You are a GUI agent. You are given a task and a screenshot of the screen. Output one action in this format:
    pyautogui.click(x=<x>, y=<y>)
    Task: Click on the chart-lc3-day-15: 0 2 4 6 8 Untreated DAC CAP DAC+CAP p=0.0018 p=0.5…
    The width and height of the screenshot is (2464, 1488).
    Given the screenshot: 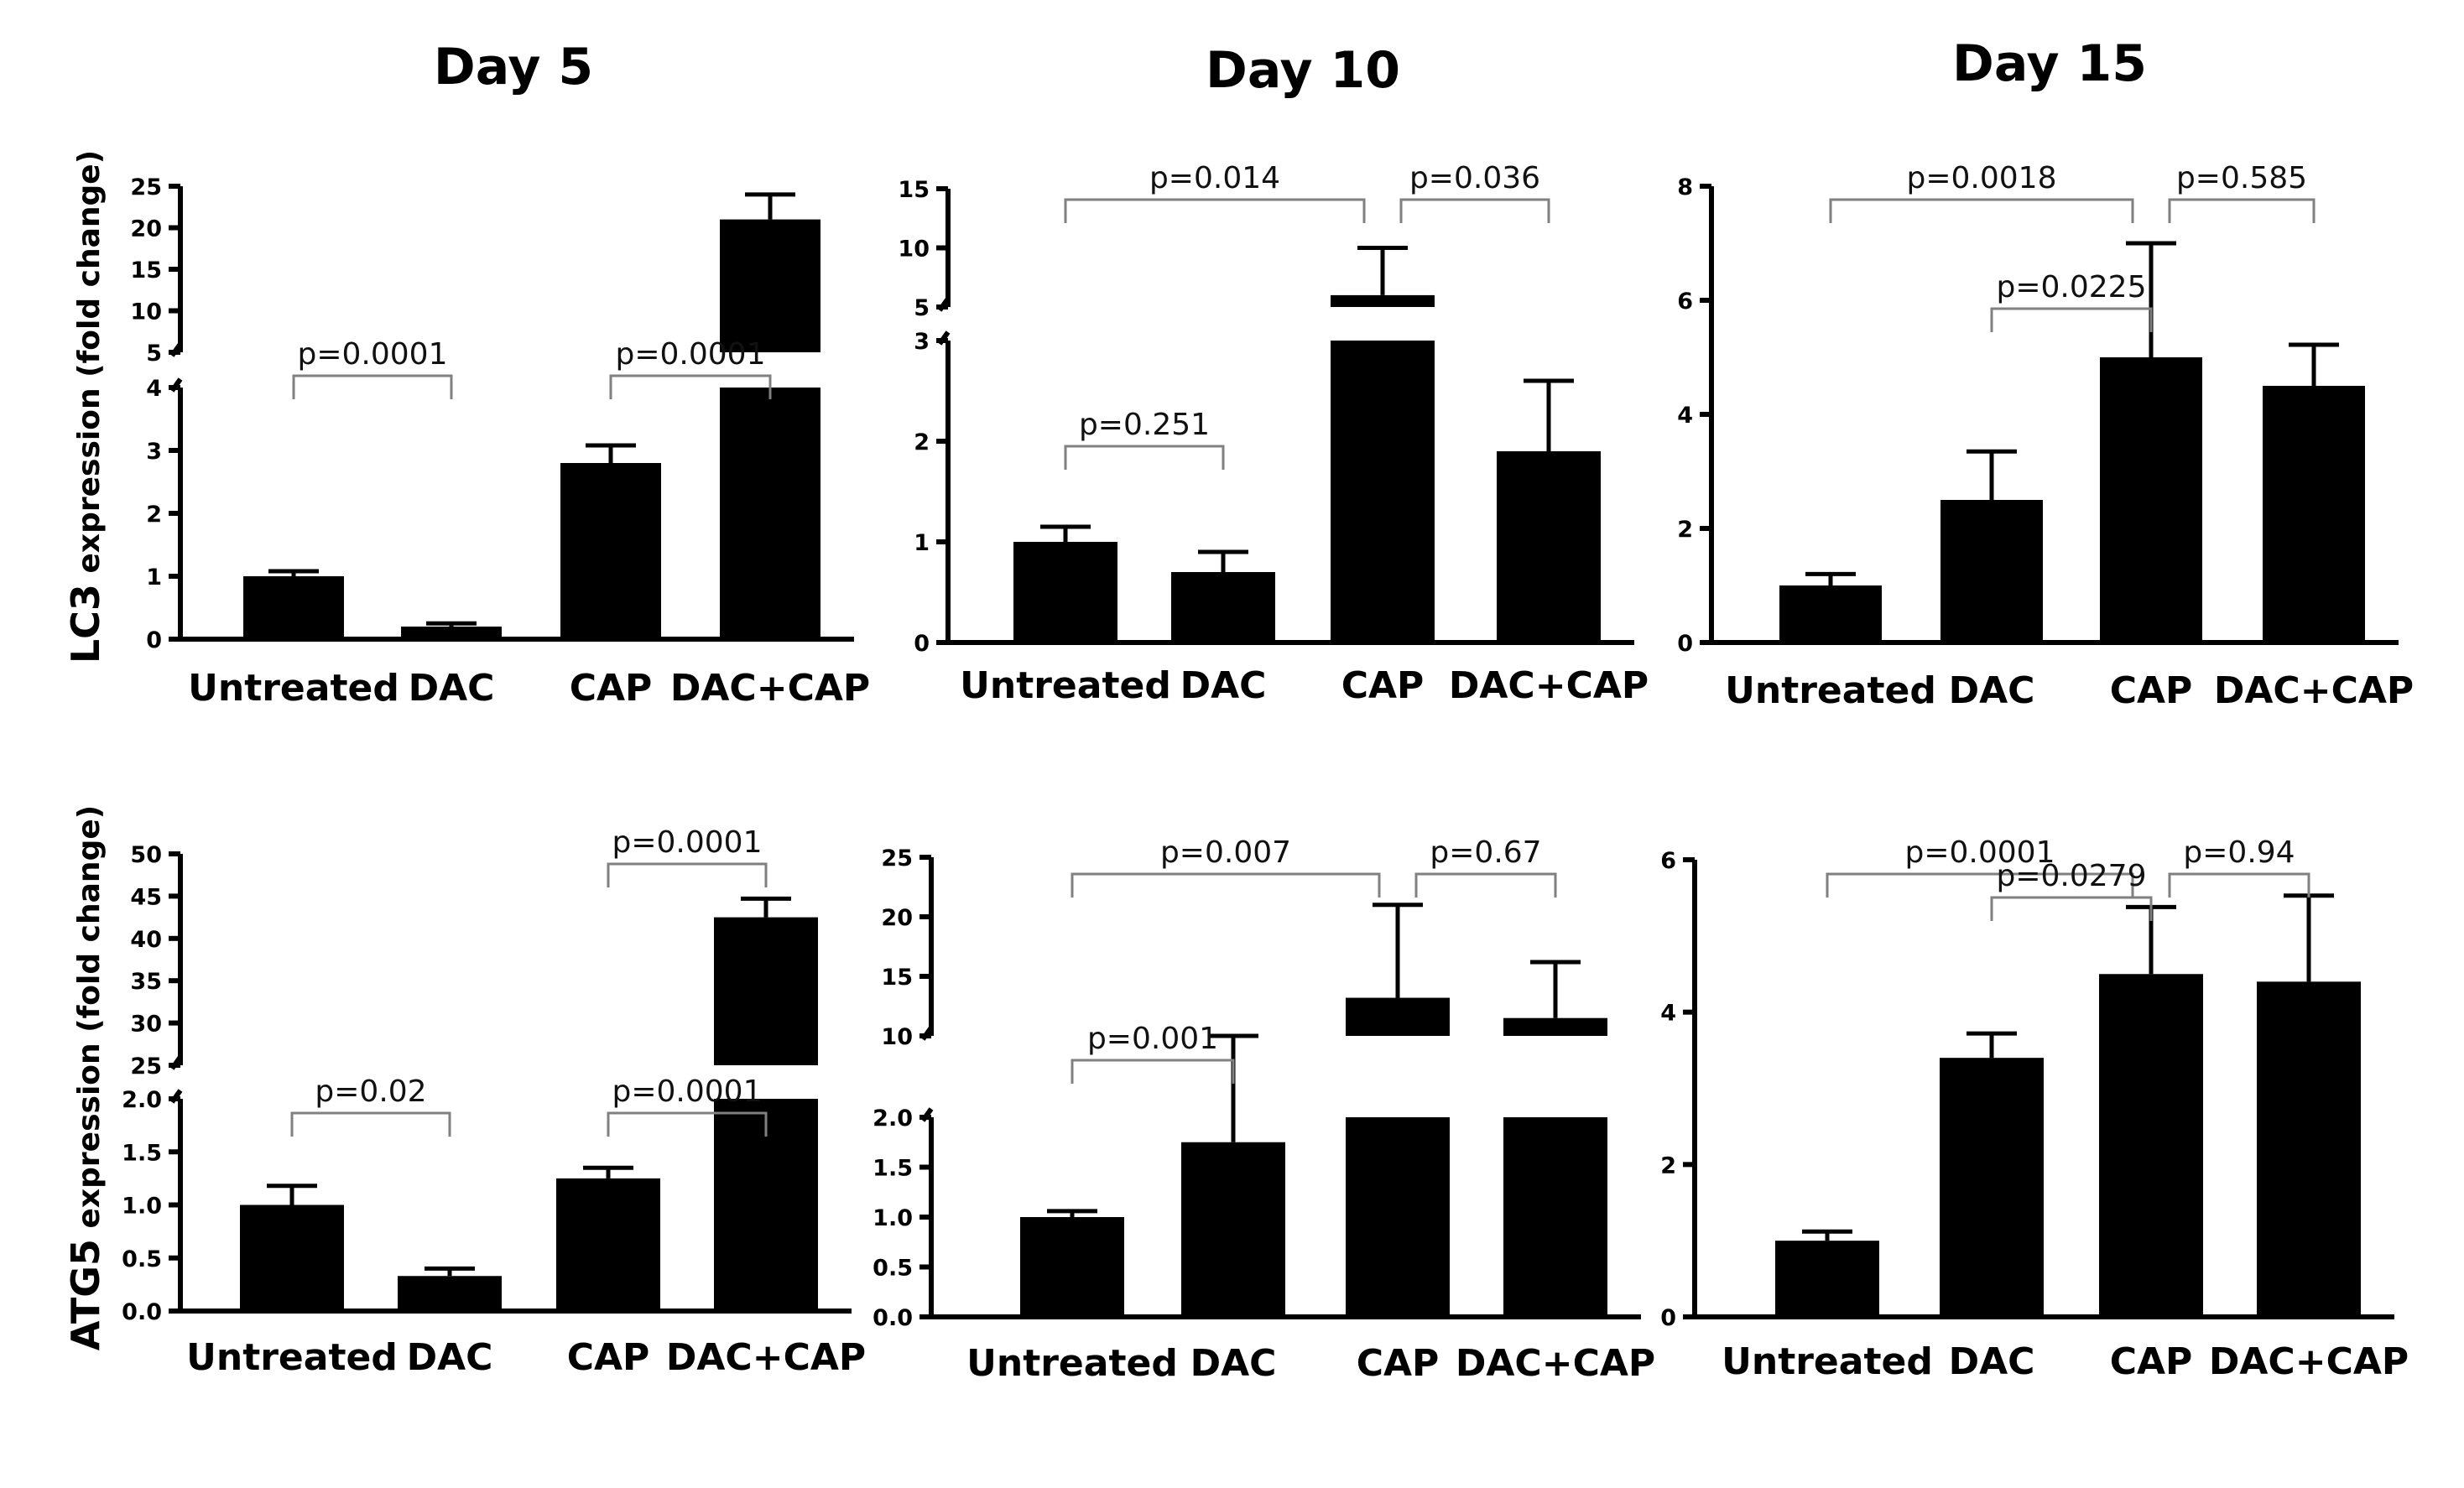 What is the action you would take?
    pyautogui.click(x=2046, y=436)
    